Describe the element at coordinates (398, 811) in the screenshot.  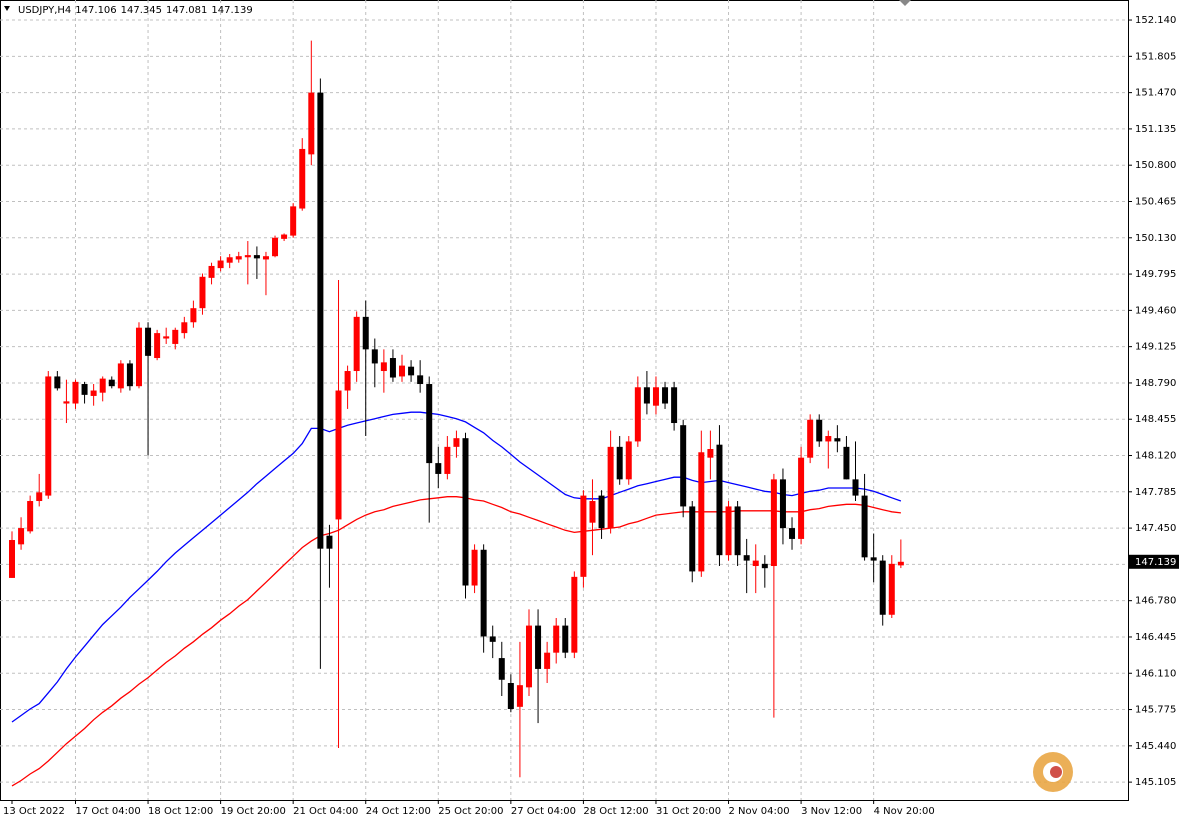
I see `x-tick-label: 24 Oct 12:00` at that location.